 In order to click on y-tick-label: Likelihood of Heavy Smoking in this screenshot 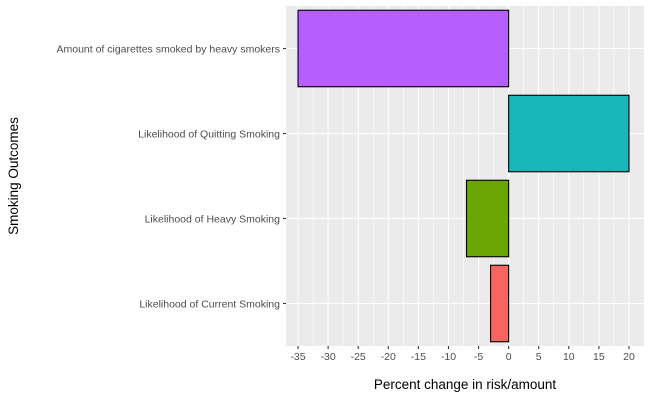, I will do `click(213, 219)`.